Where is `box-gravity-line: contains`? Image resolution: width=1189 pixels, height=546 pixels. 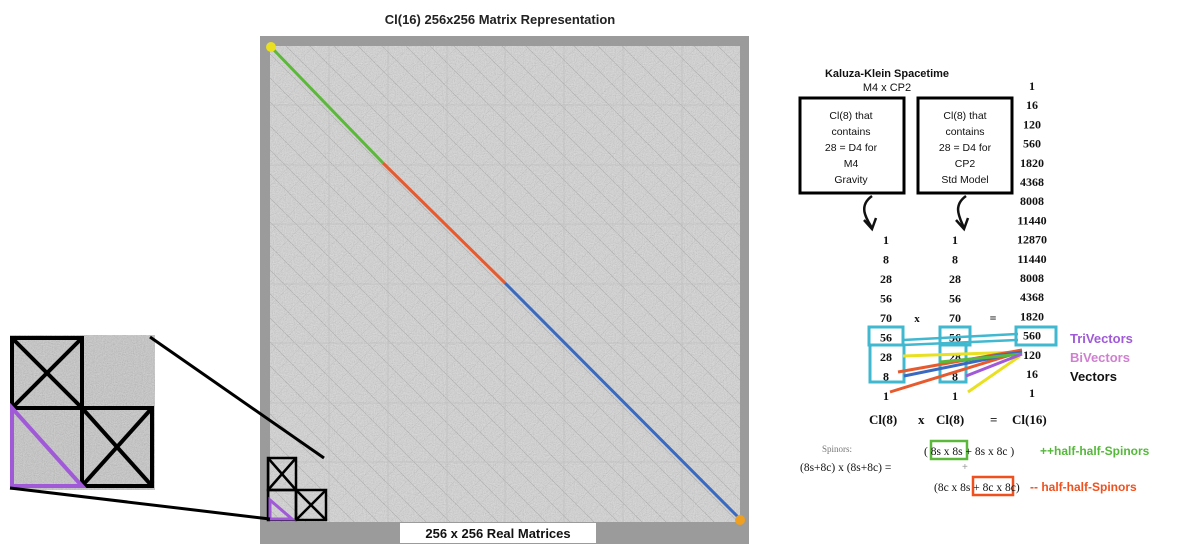
box-gravity-line: contains is located at coordinates (850, 132).